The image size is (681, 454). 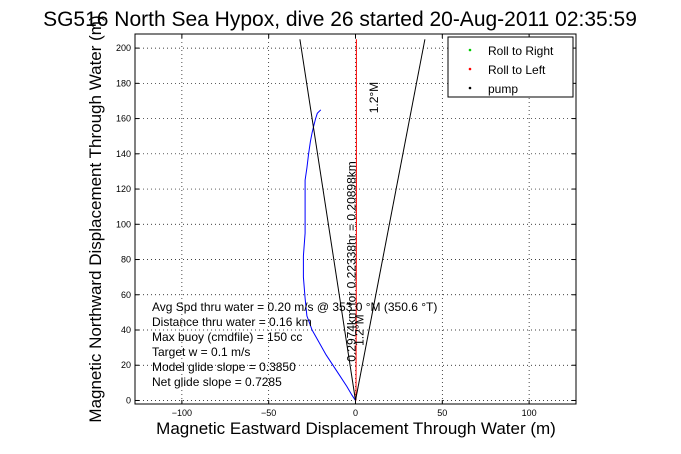 I want to click on y-tick-label: 0, so click(x=128, y=400).